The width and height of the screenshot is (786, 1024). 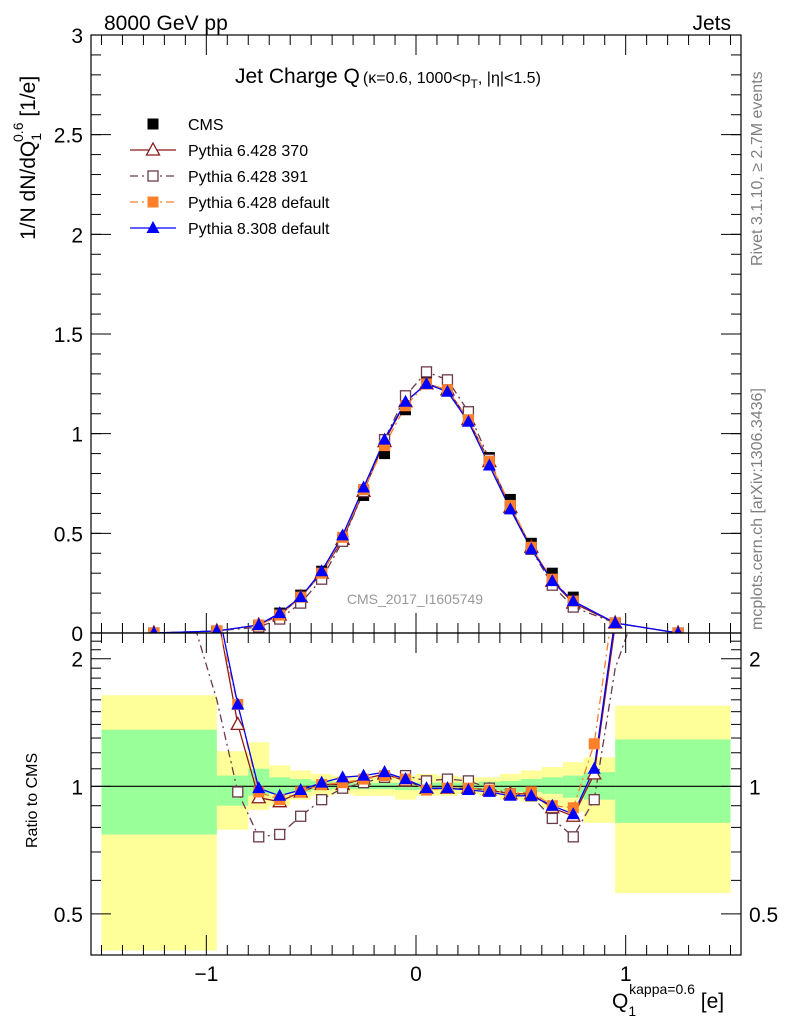 What do you see at coordinates (755, 787) in the screenshot?
I see `ratio-y-tick-label-right: 1` at bounding box center [755, 787].